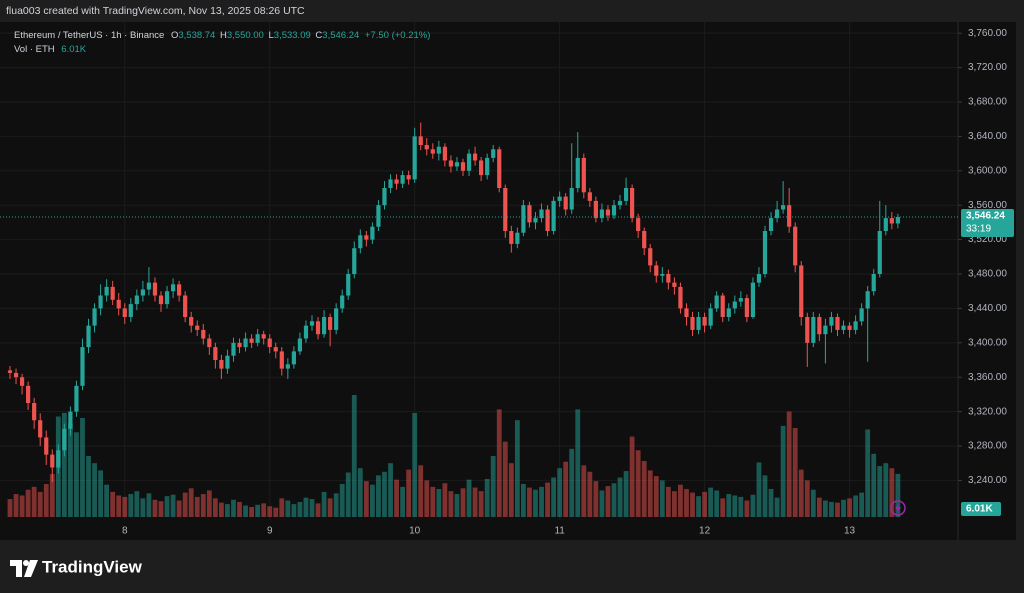 The width and height of the screenshot is (1024, 593). I want to click on alert-icon, so click(898, 508).